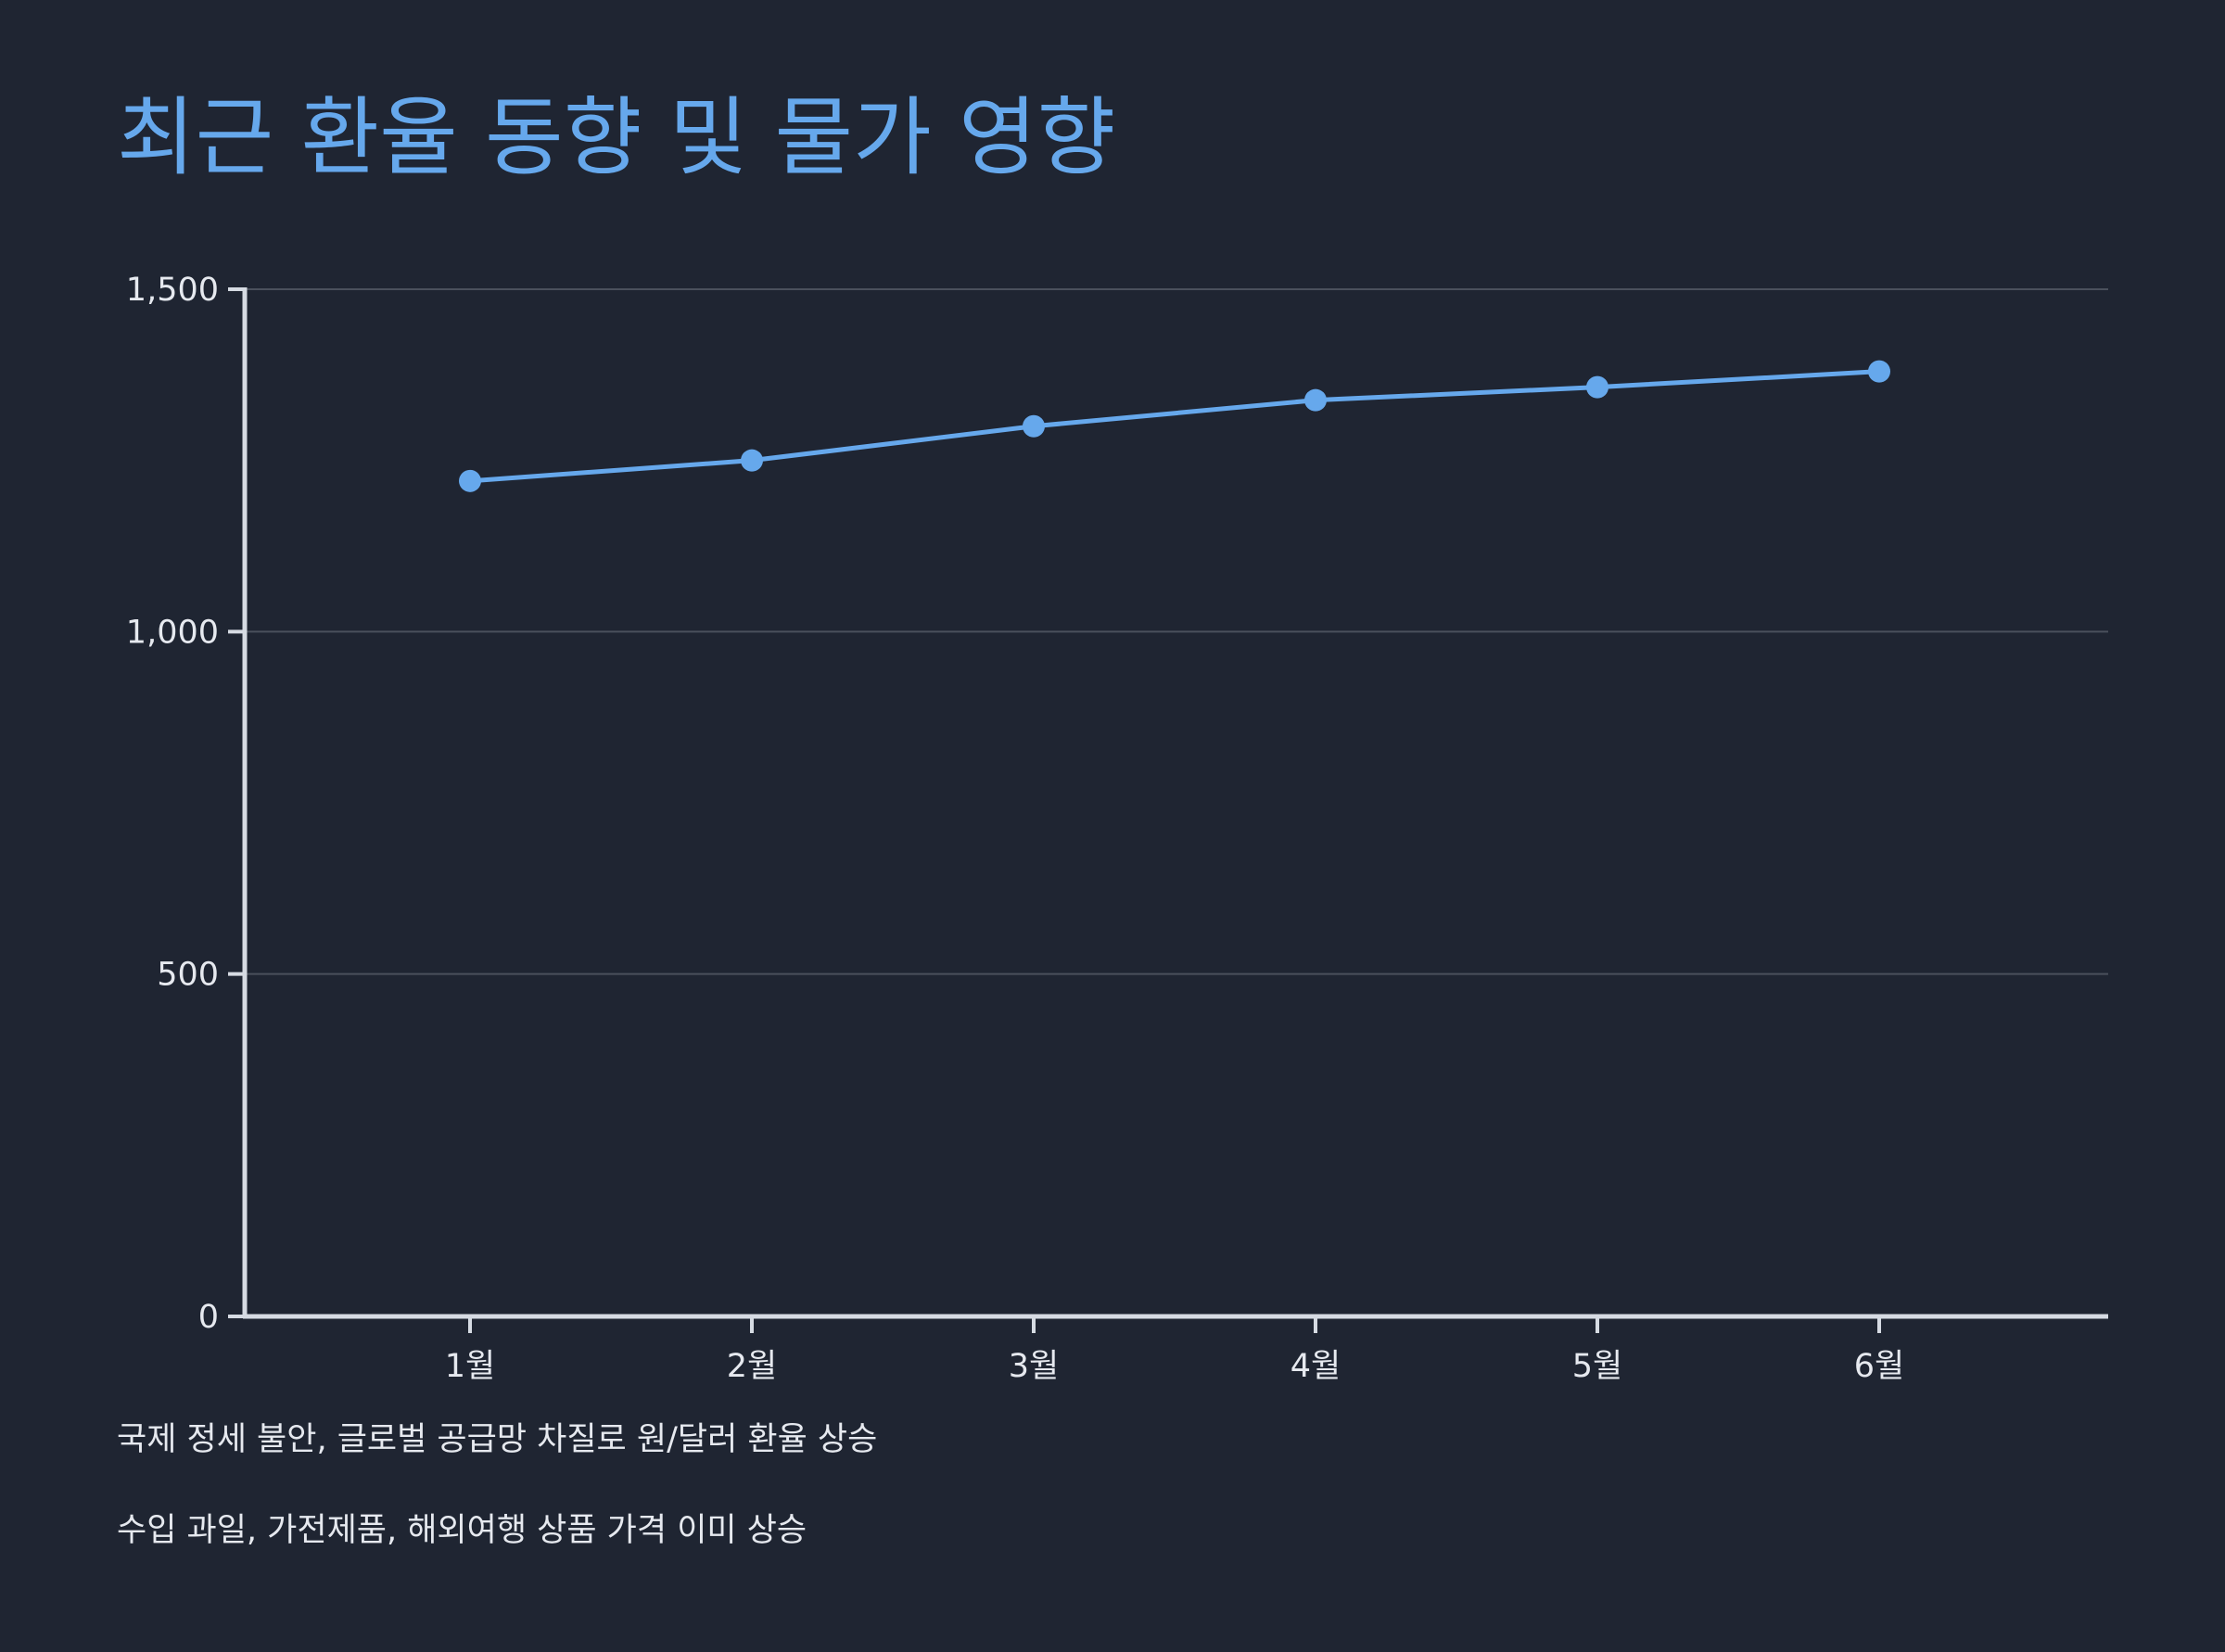 The image size is (2225, 1652). Describe the element at coordinates (470, 1366) in the screenshot. I see `x-tick-label: 1월` at that location.